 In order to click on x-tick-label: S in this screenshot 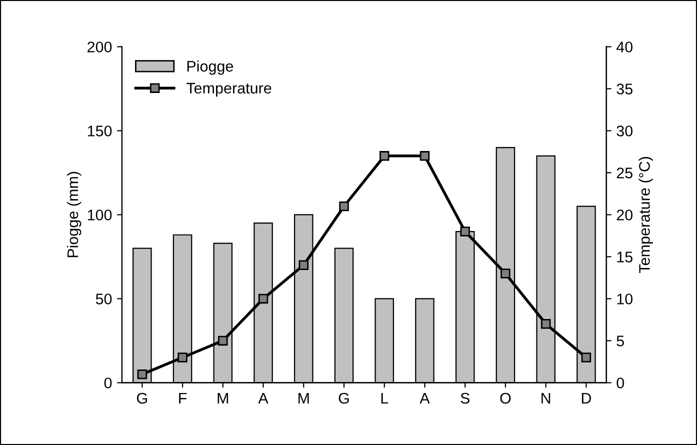, I will do `click(465, 398)`.